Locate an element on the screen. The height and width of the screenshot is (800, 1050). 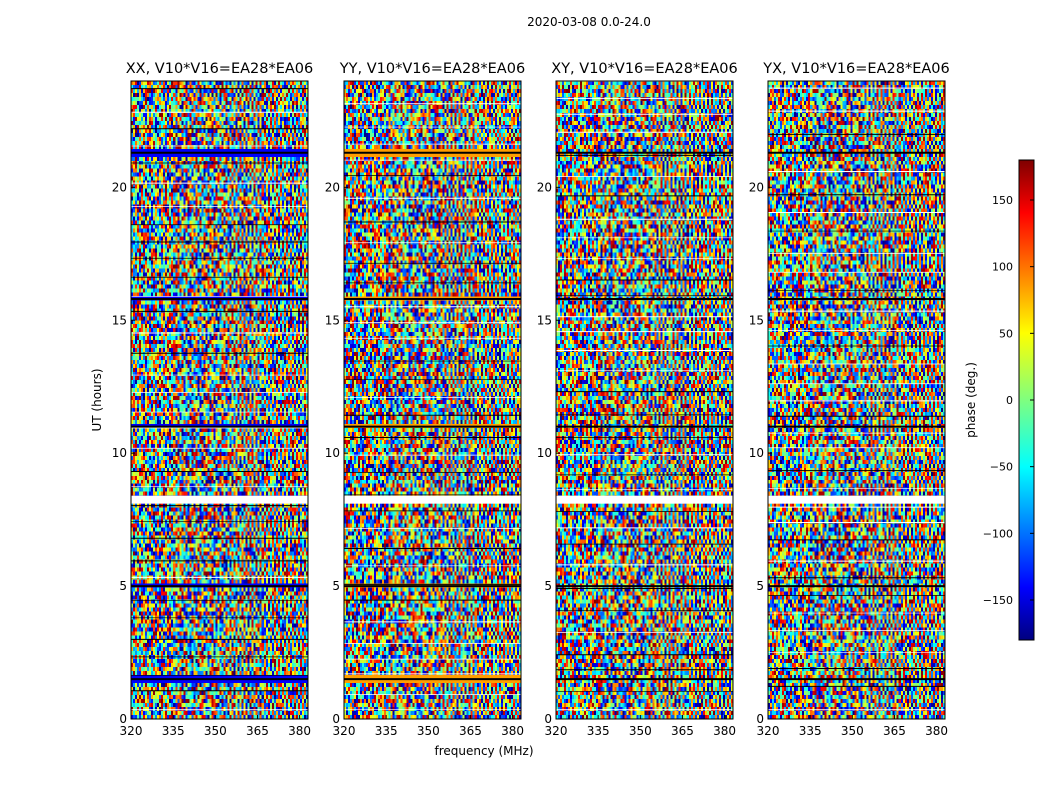
y-axis-label: UT (hours) is located at coordinates (97, 399).